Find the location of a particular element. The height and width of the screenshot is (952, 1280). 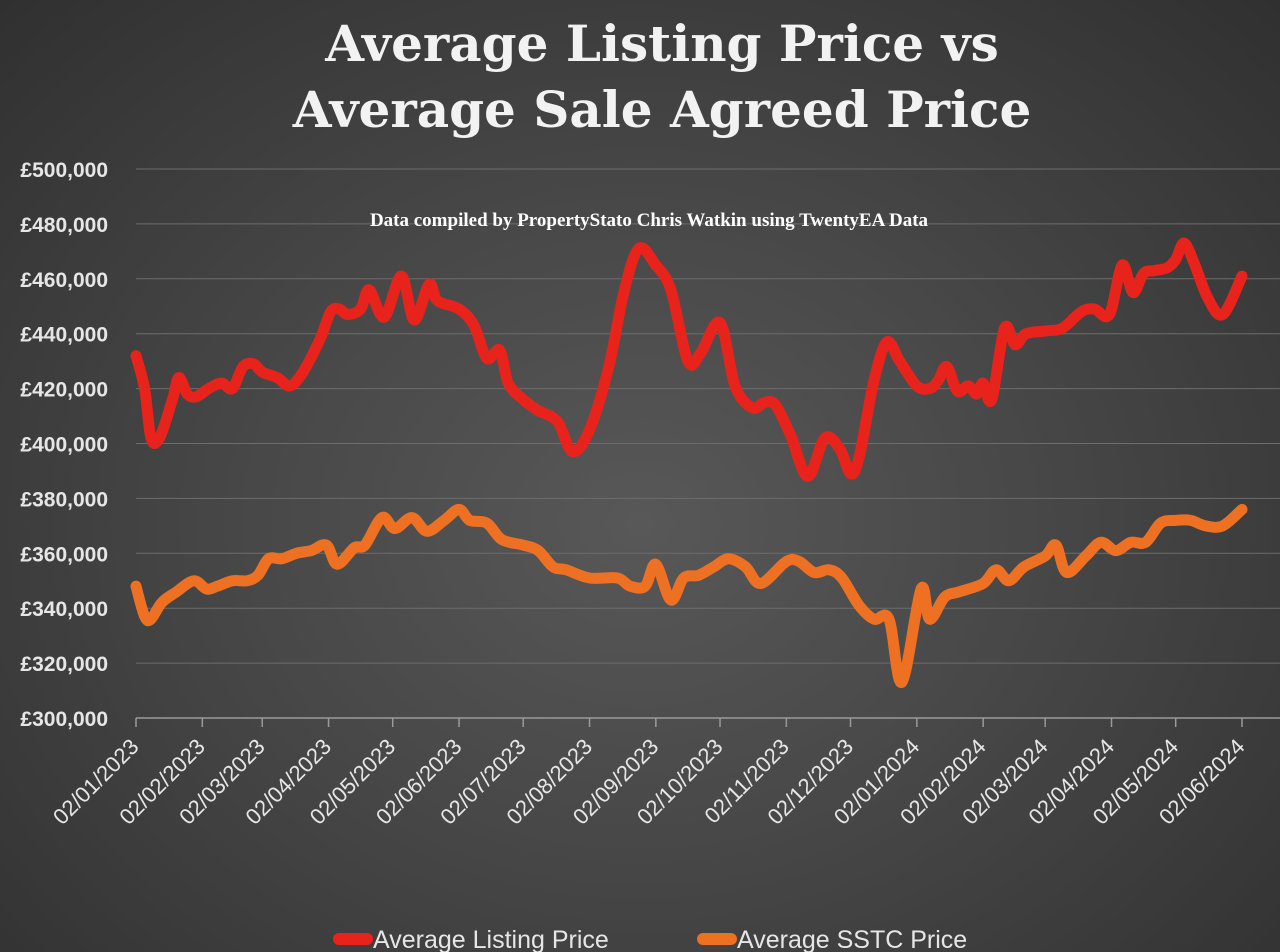

y-tick-label: £420,000 is located at coordinates (64, 390).